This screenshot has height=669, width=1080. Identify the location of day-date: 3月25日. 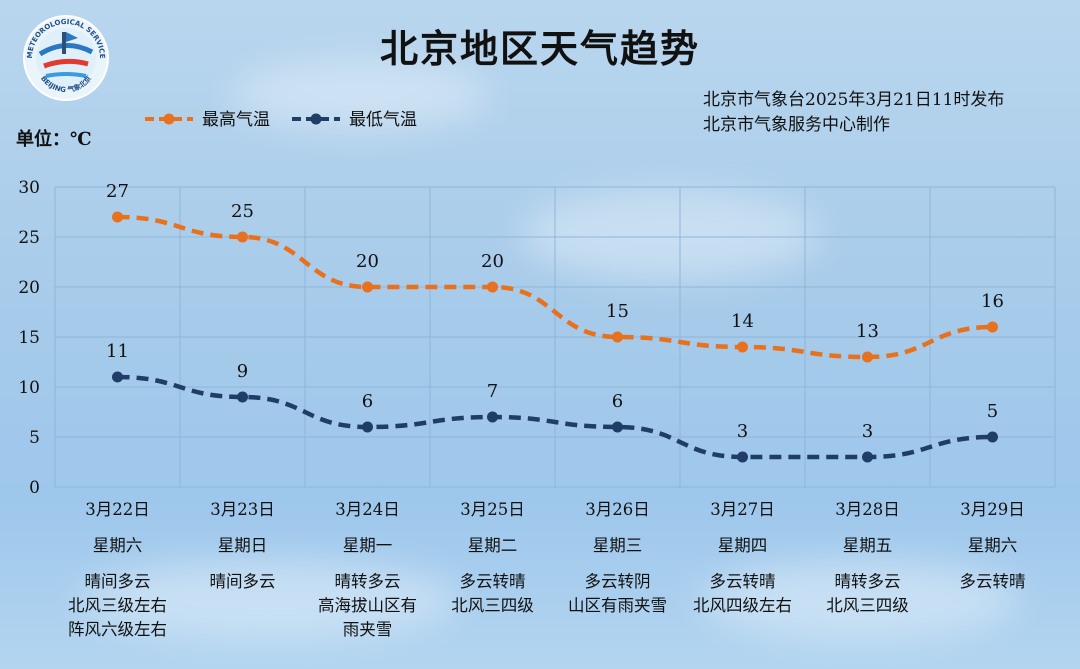
(492, 509).